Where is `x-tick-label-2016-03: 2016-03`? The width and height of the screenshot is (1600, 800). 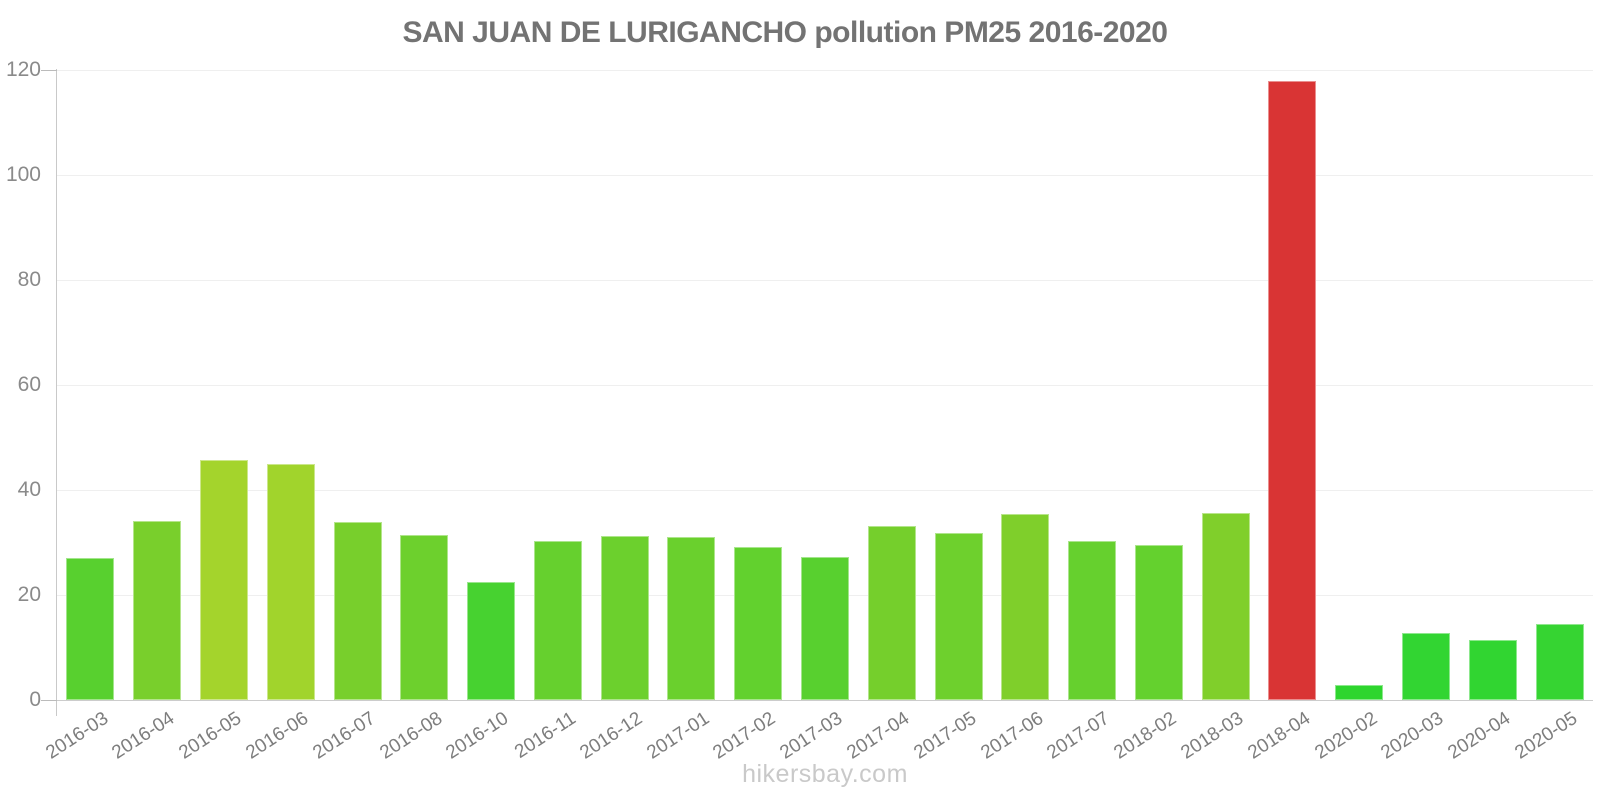 x-tick-label-2016-03: 2016-03 is located at coordinates (76, 736).